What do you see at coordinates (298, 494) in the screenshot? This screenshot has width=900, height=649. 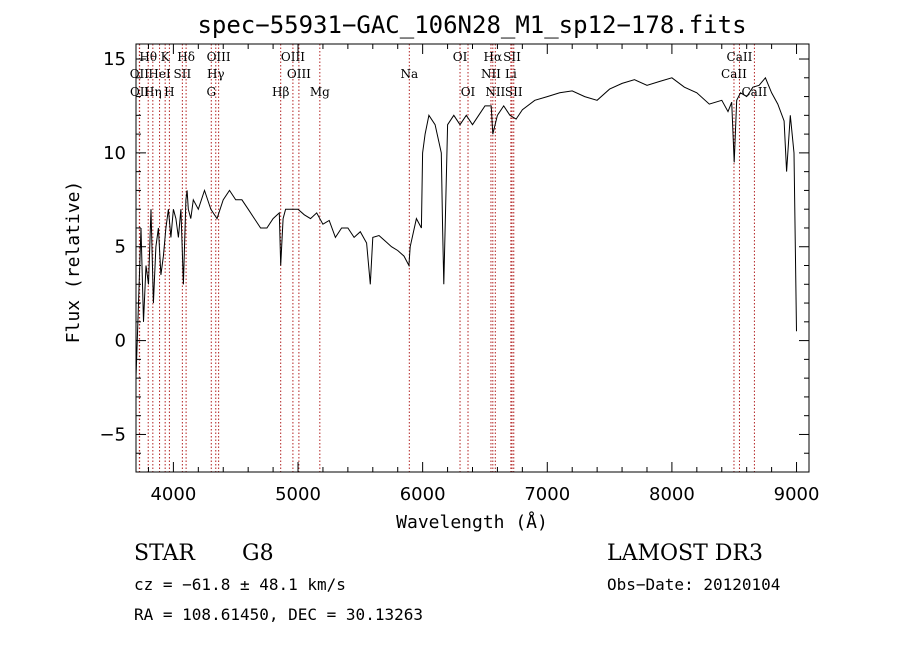 I see `x-tick-label: 5000` at bounding box center [298, 494].